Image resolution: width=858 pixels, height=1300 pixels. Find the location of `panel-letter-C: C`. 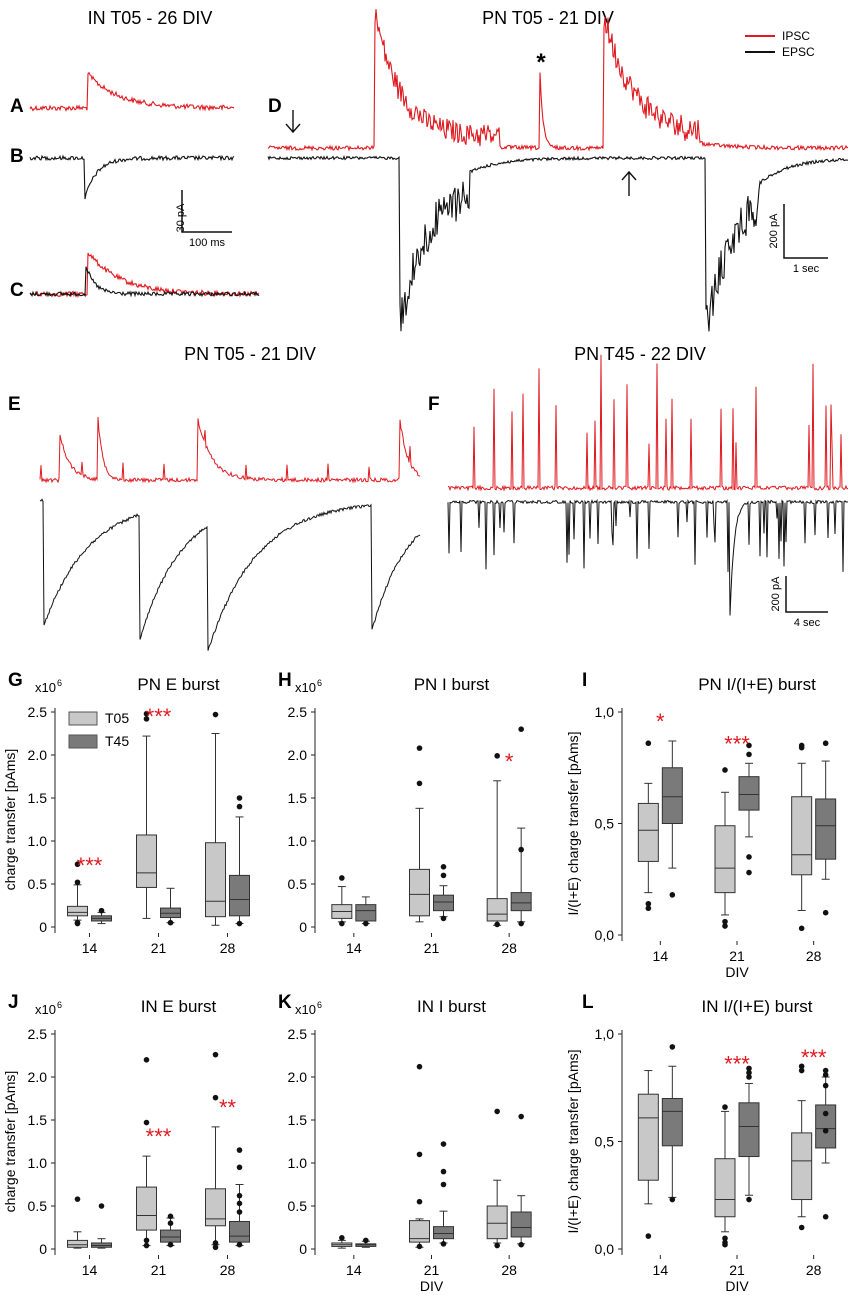

panel-letter-C: C is located at coordinates (17, 290).